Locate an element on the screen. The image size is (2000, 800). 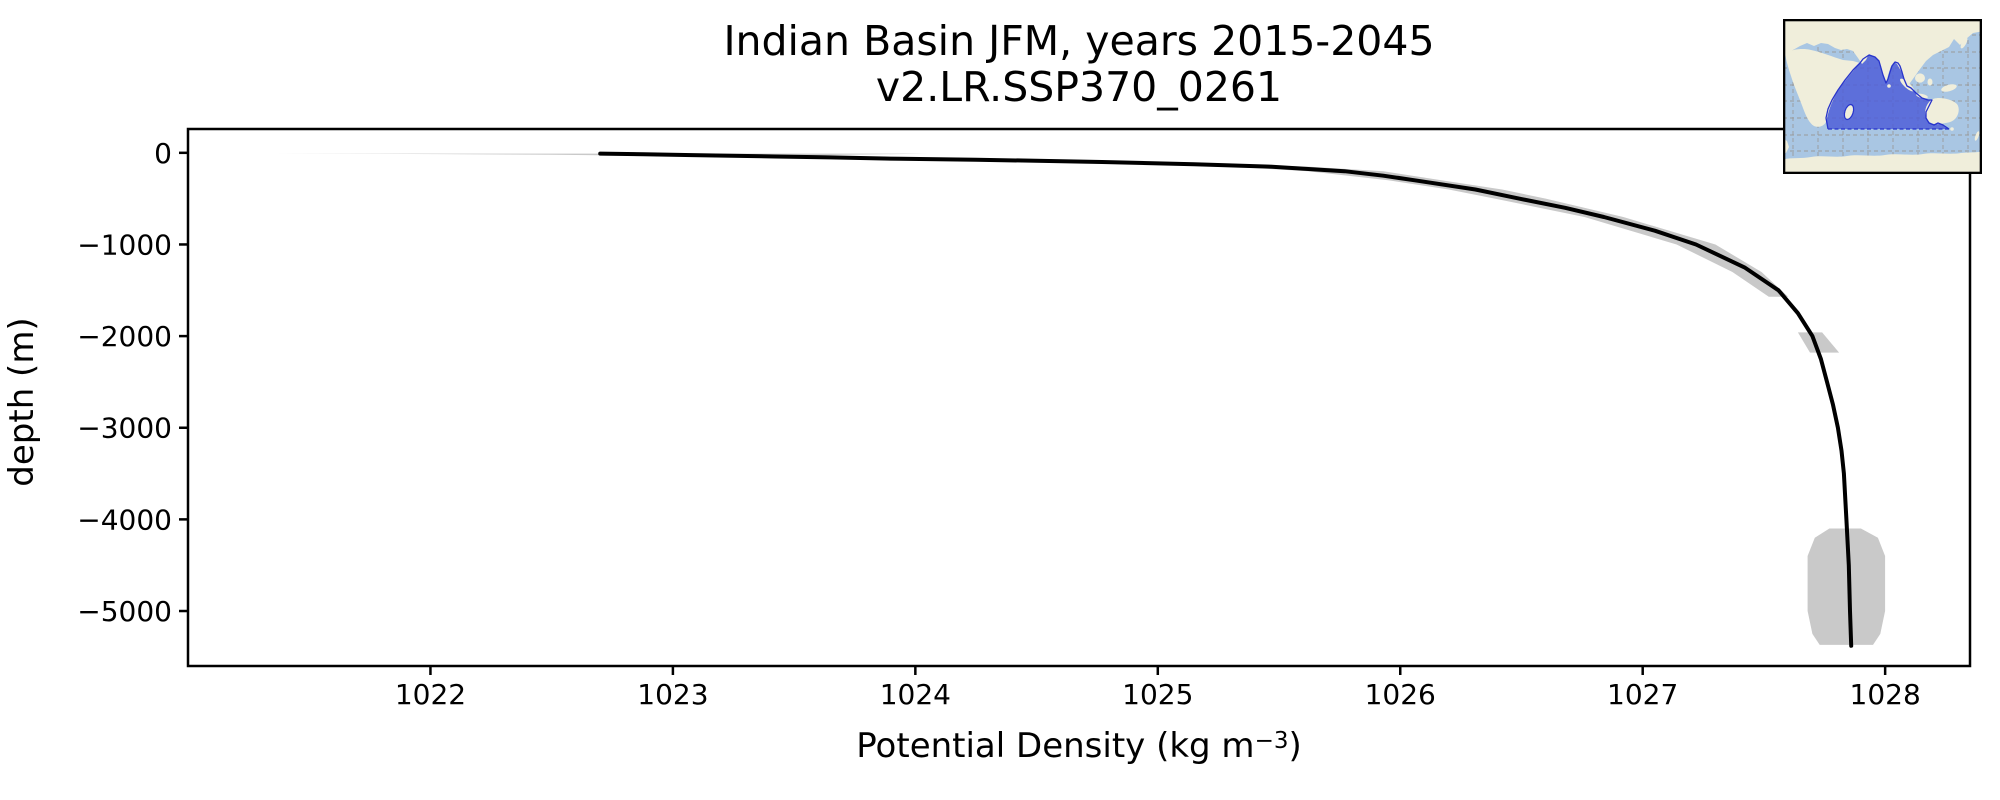
chart-subtitle: v2.LR.SSP370_0261 is located at coordinates (1079, 87).